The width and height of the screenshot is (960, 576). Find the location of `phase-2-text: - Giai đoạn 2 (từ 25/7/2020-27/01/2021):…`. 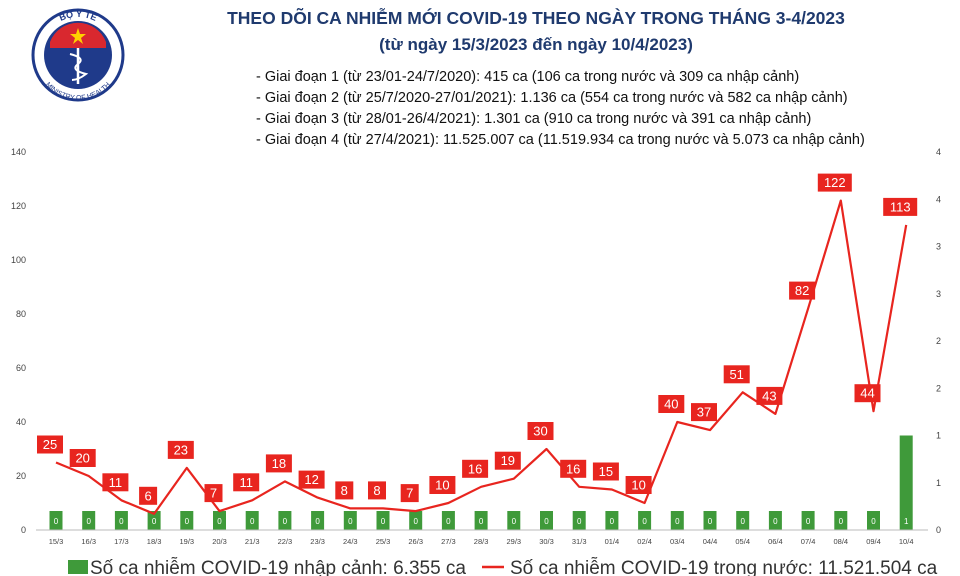

phase-2-text: - Giai đoạn 2 (từ 25/7/2020-27/01/2021):… is located at coordinates (552, 98).